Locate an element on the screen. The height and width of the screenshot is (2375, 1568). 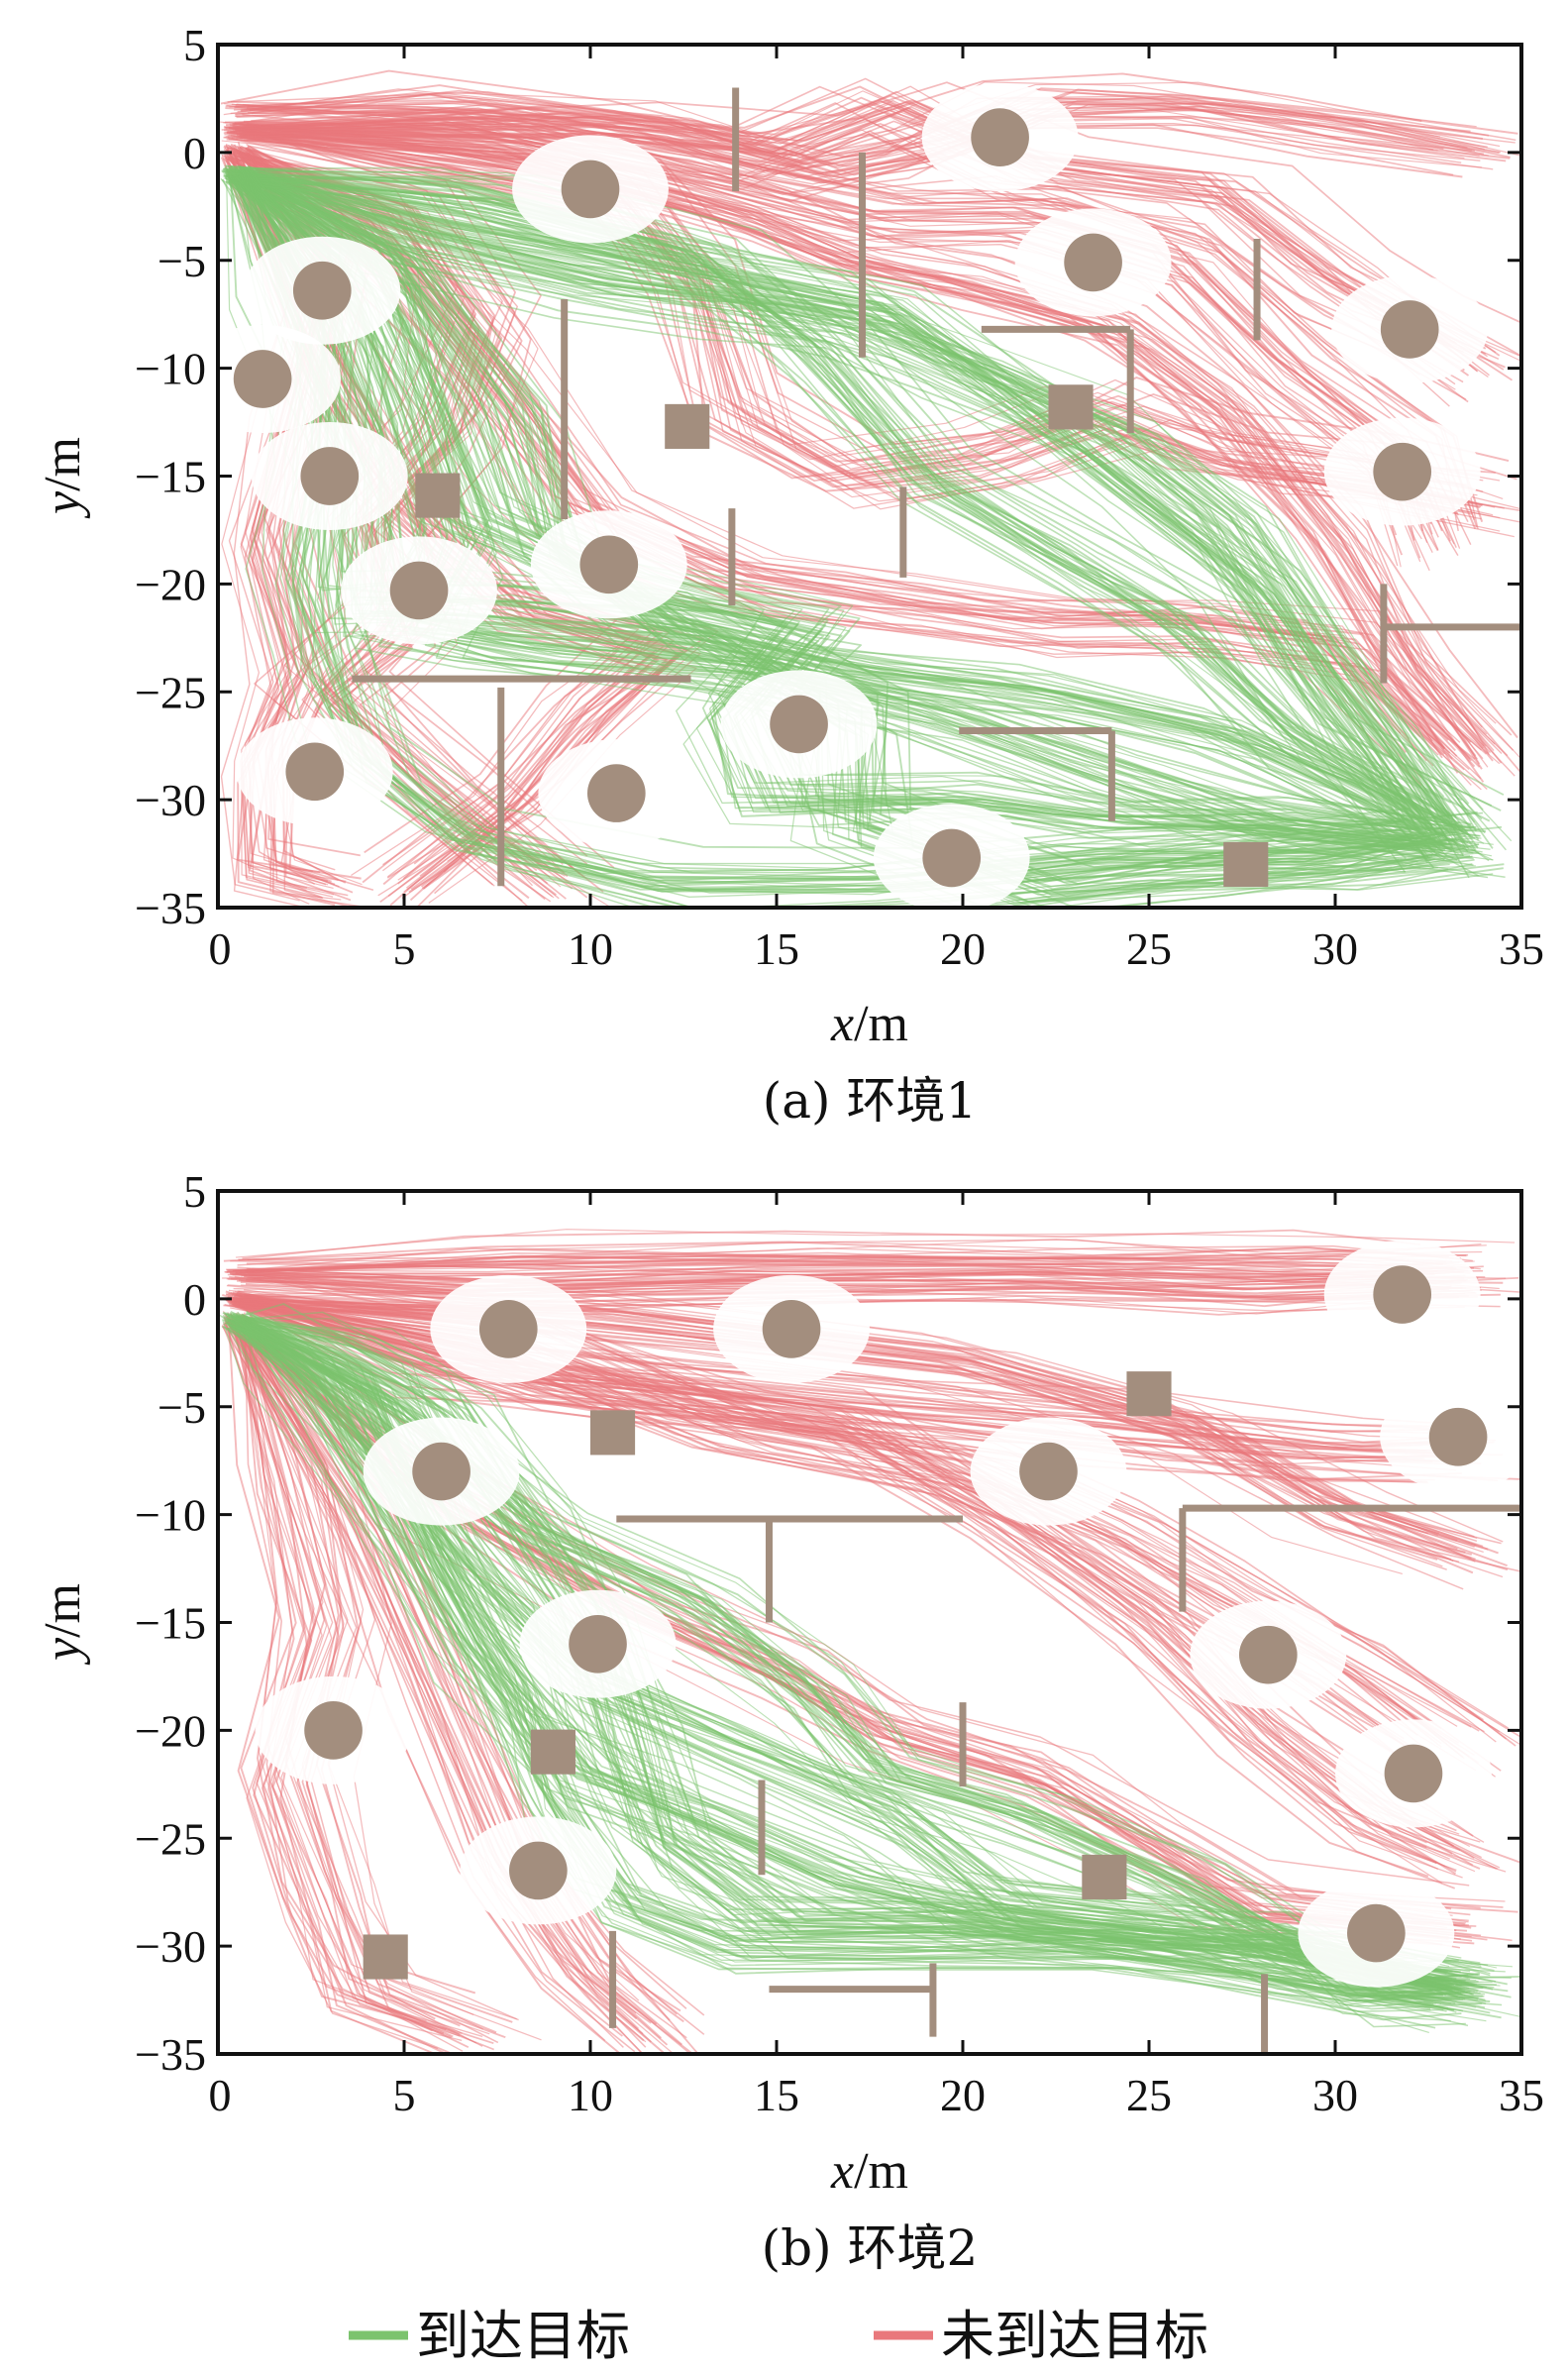
x-axis-label-environment-2: x/m is located at coordinates (869, 2171).